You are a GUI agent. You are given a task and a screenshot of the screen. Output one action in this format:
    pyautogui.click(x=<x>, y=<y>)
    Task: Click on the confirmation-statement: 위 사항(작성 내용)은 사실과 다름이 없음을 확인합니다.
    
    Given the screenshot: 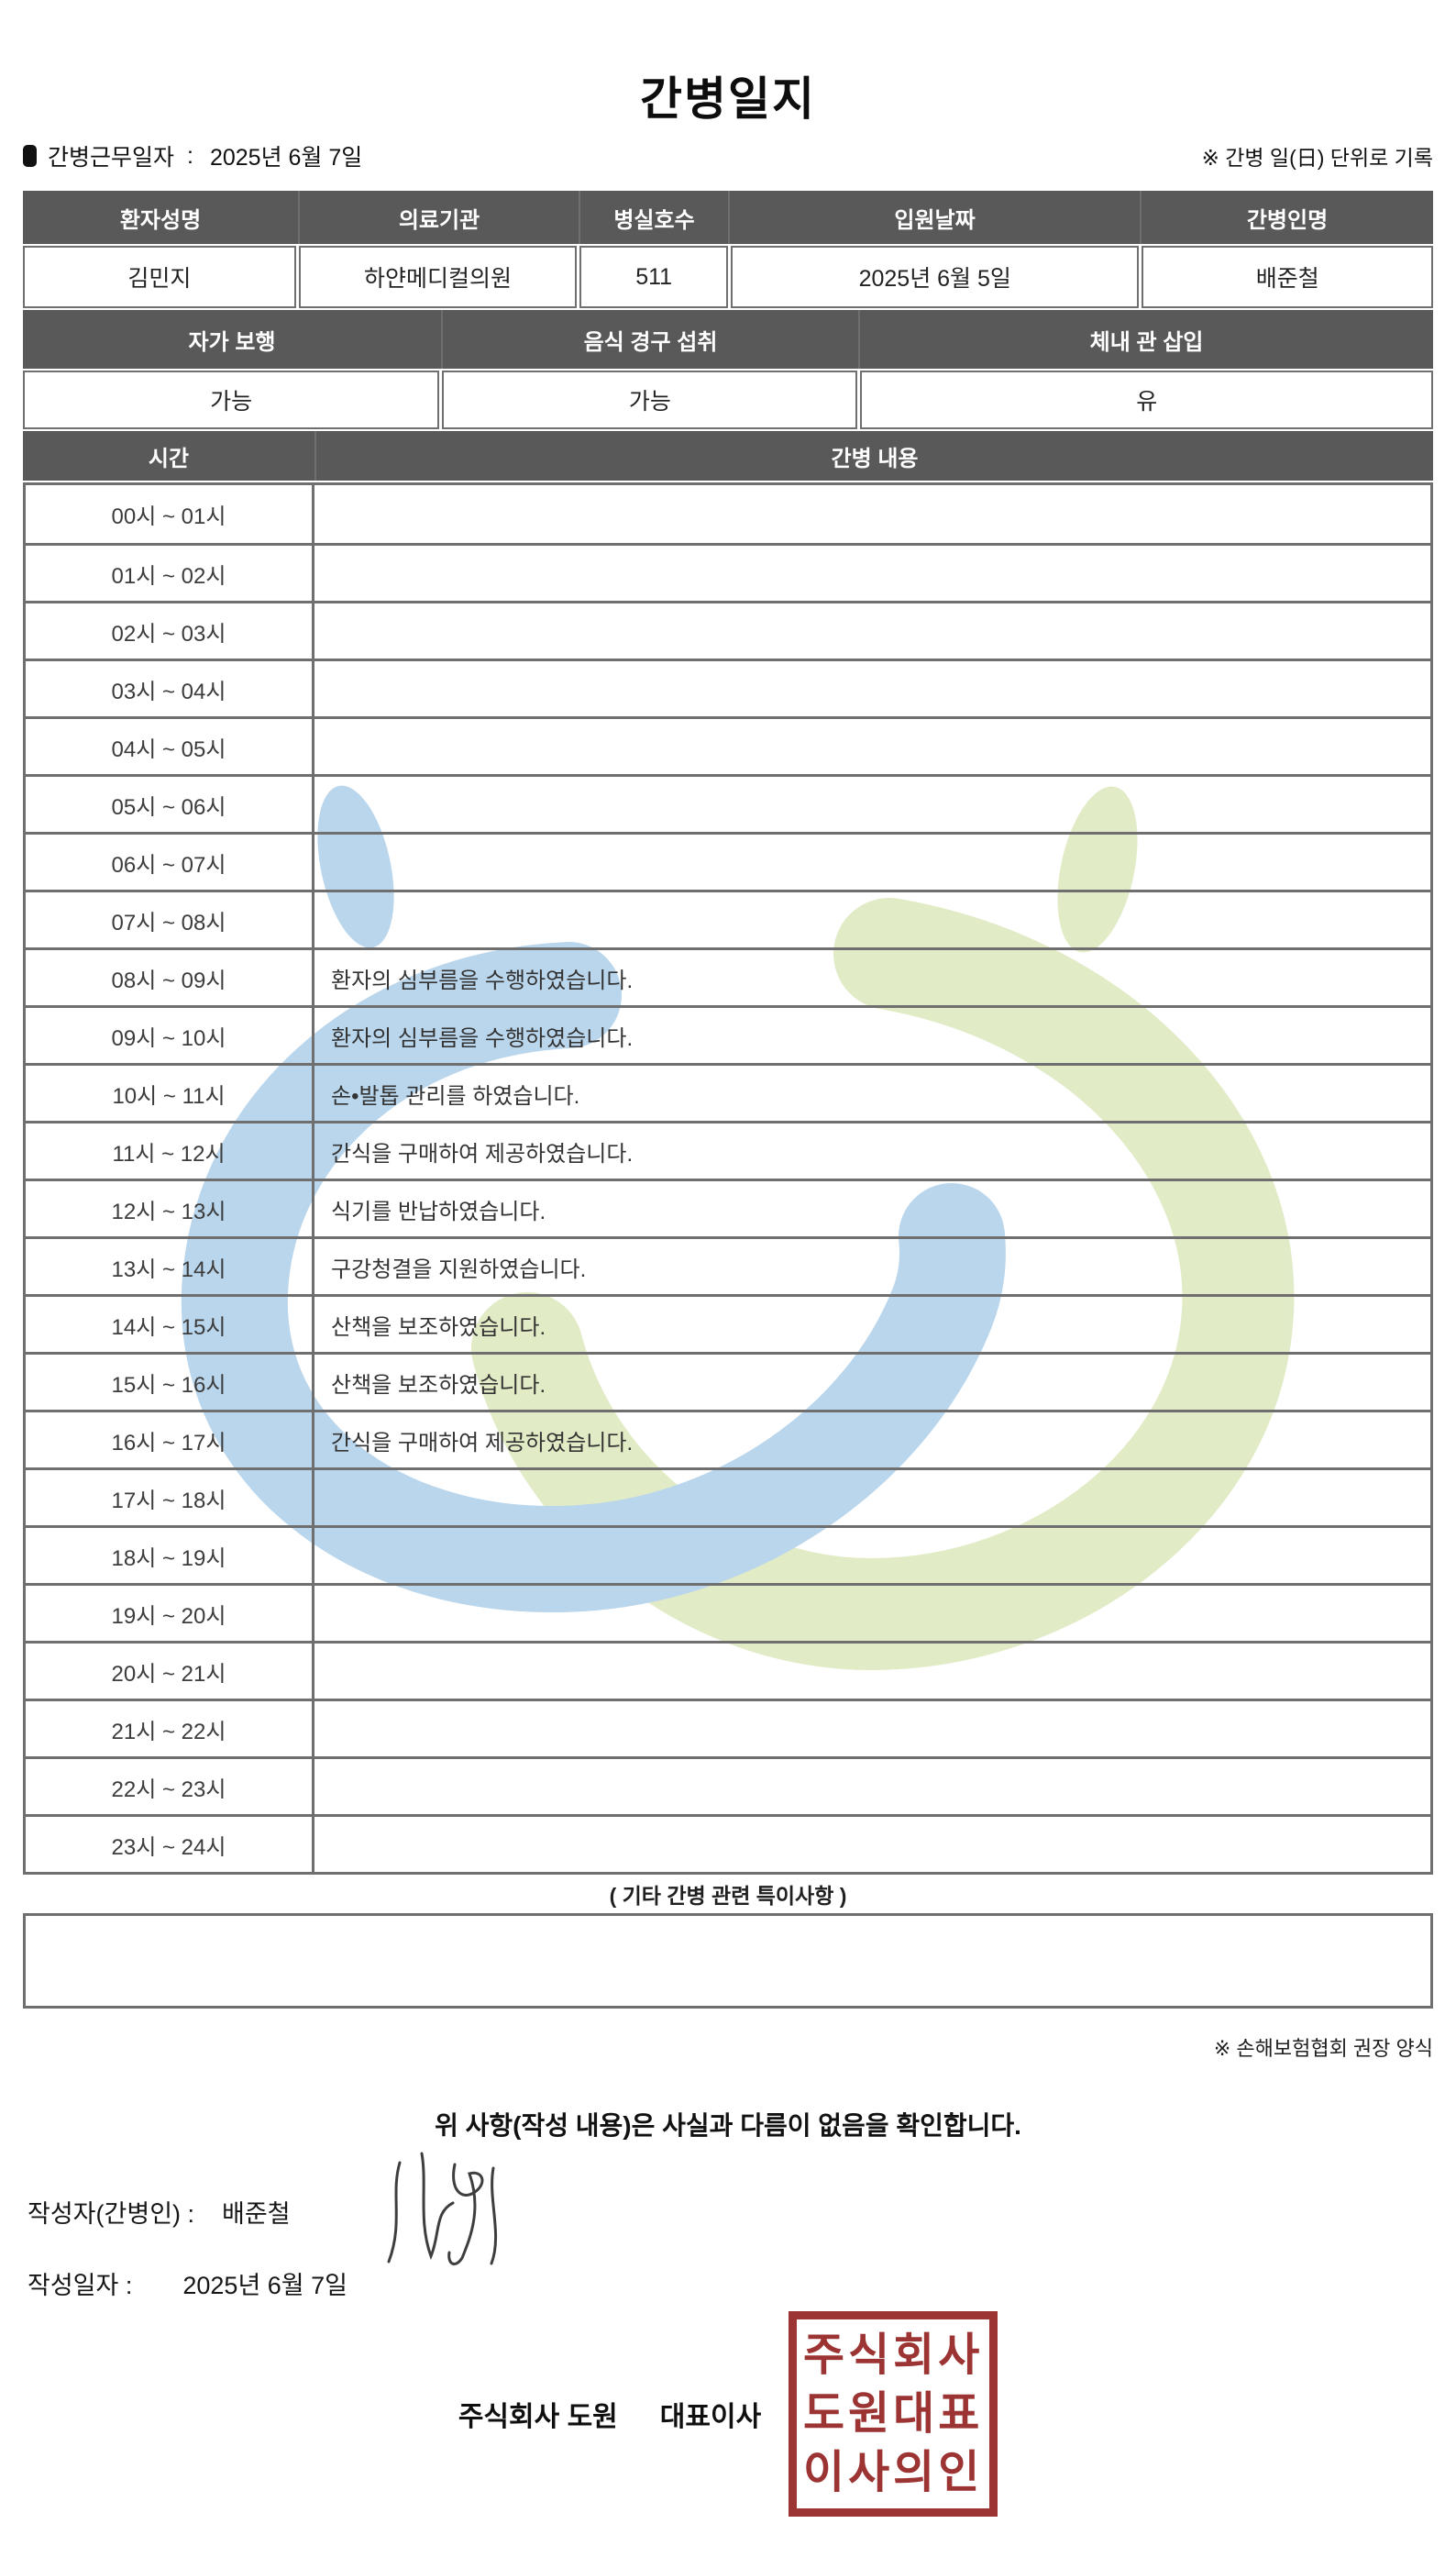 What is the action you would take?
    pyautogui.click(x=728, y=2125)
    